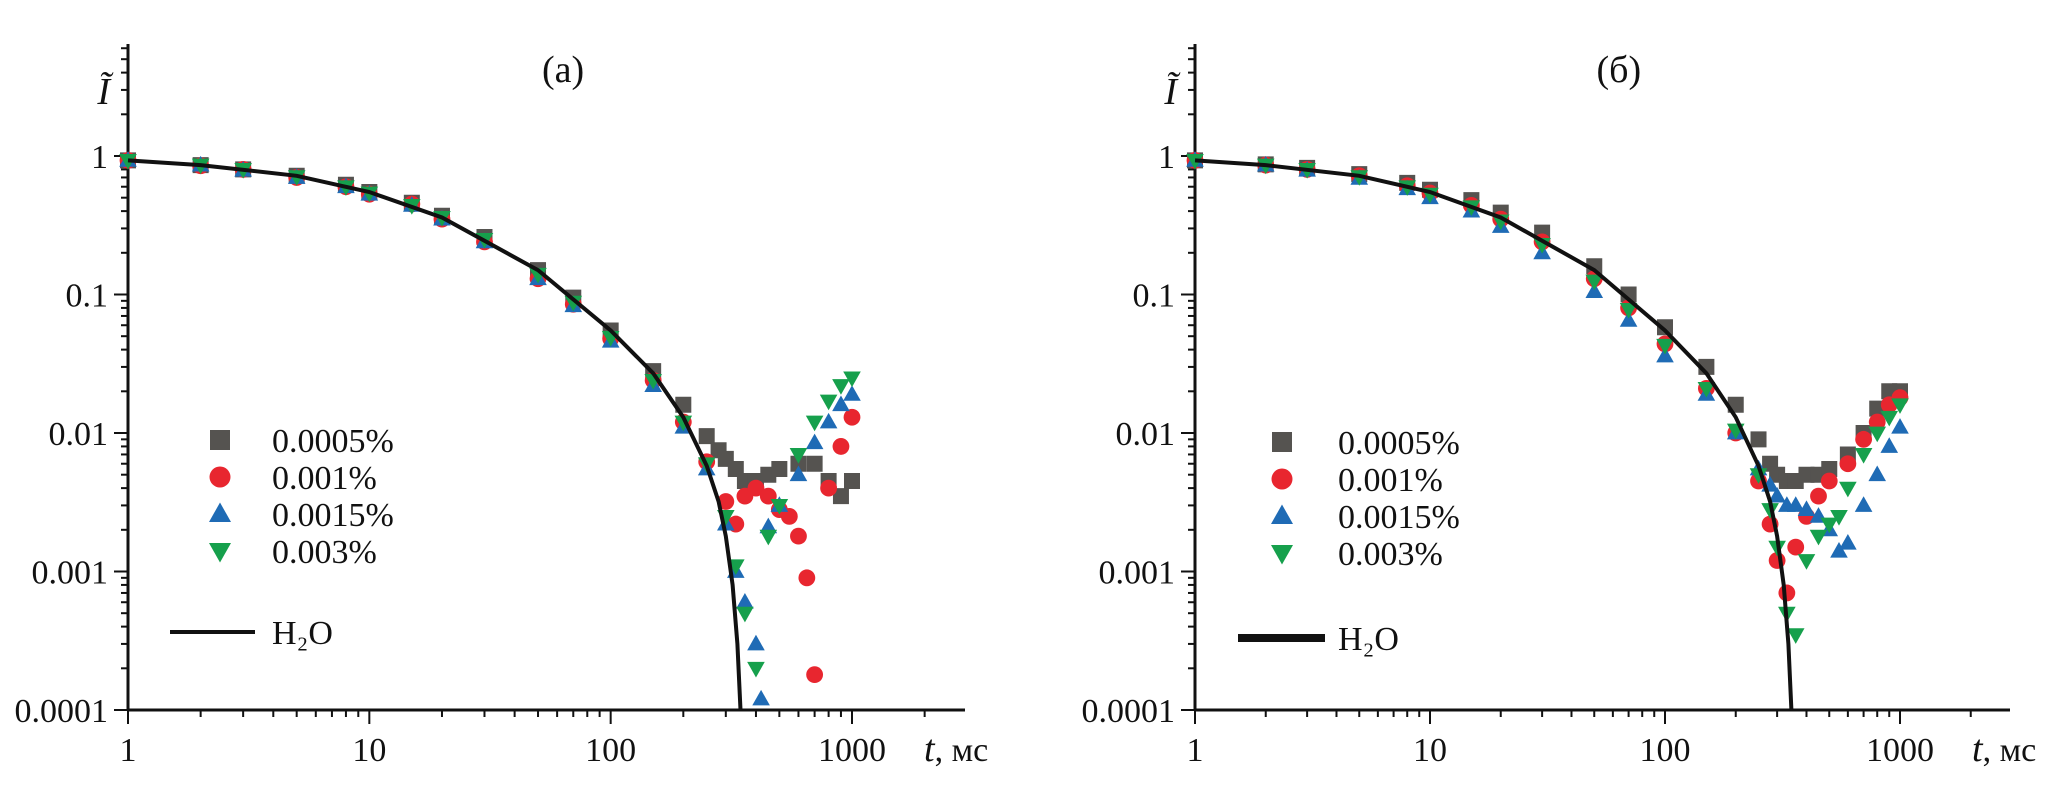 The image size is (2067, 800). Describe the element at coordinates (369, 750) in the screenshot. I see `x-tick-label: 10` at that location.